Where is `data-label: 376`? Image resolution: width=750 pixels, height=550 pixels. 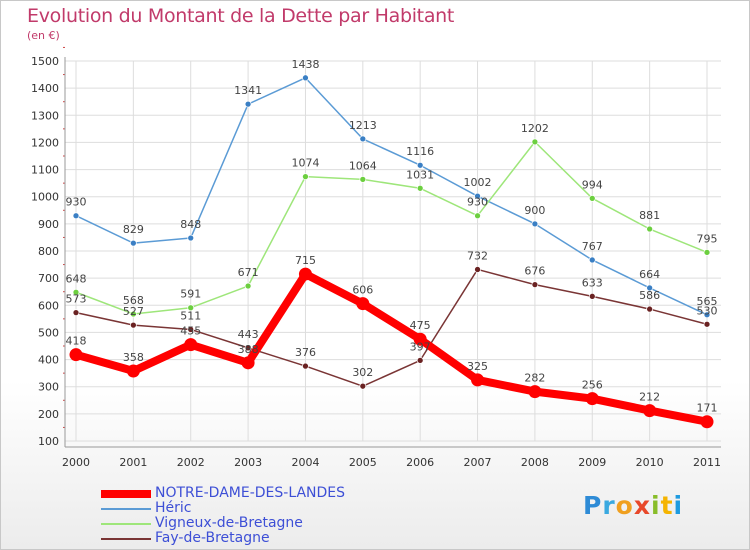 data-label: 376 is located at coordinates (305, 352).